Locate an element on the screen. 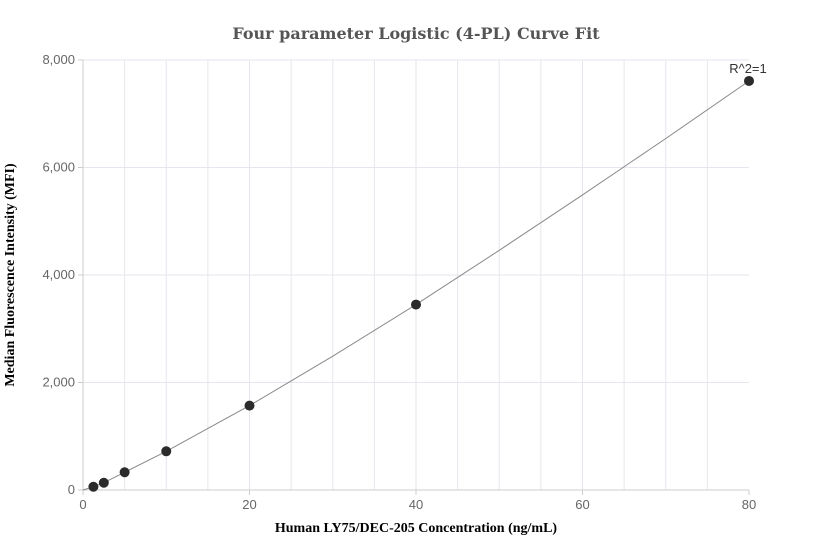  x-tick-label: 40 is located at coordinates (416, 504).